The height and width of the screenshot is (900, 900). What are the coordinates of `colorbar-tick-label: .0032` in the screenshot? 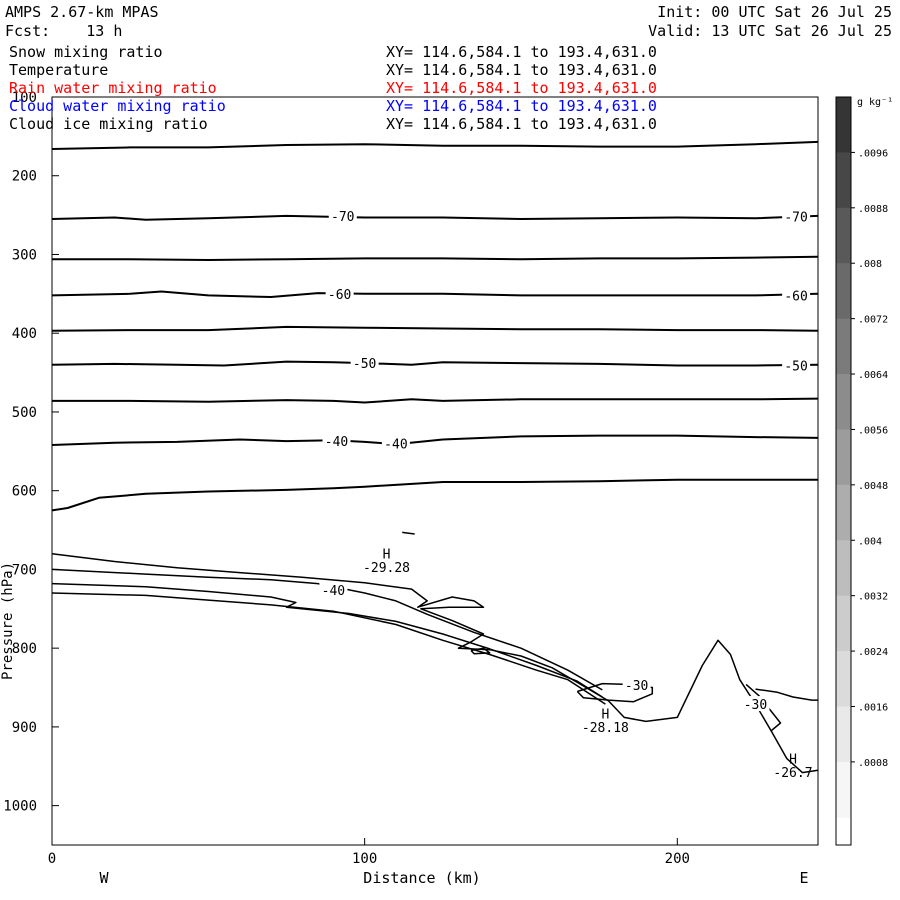 It's located at (873, 597).